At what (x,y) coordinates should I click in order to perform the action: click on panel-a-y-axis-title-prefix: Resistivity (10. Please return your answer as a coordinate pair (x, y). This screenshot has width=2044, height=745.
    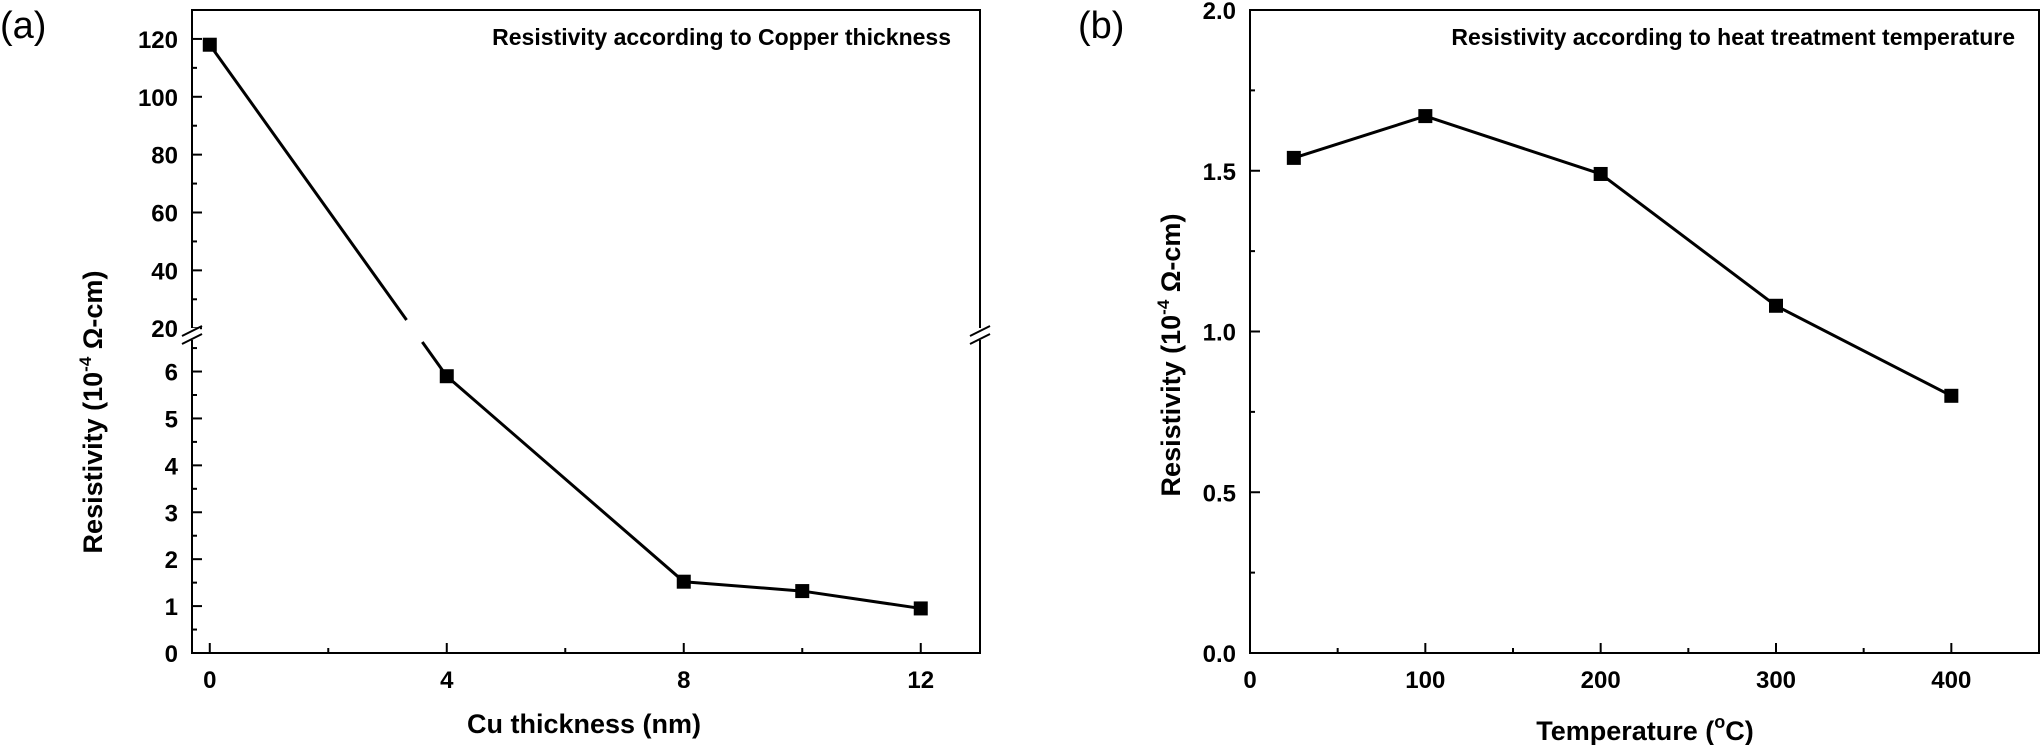
    Looking at the image, I should click on (93, 463).